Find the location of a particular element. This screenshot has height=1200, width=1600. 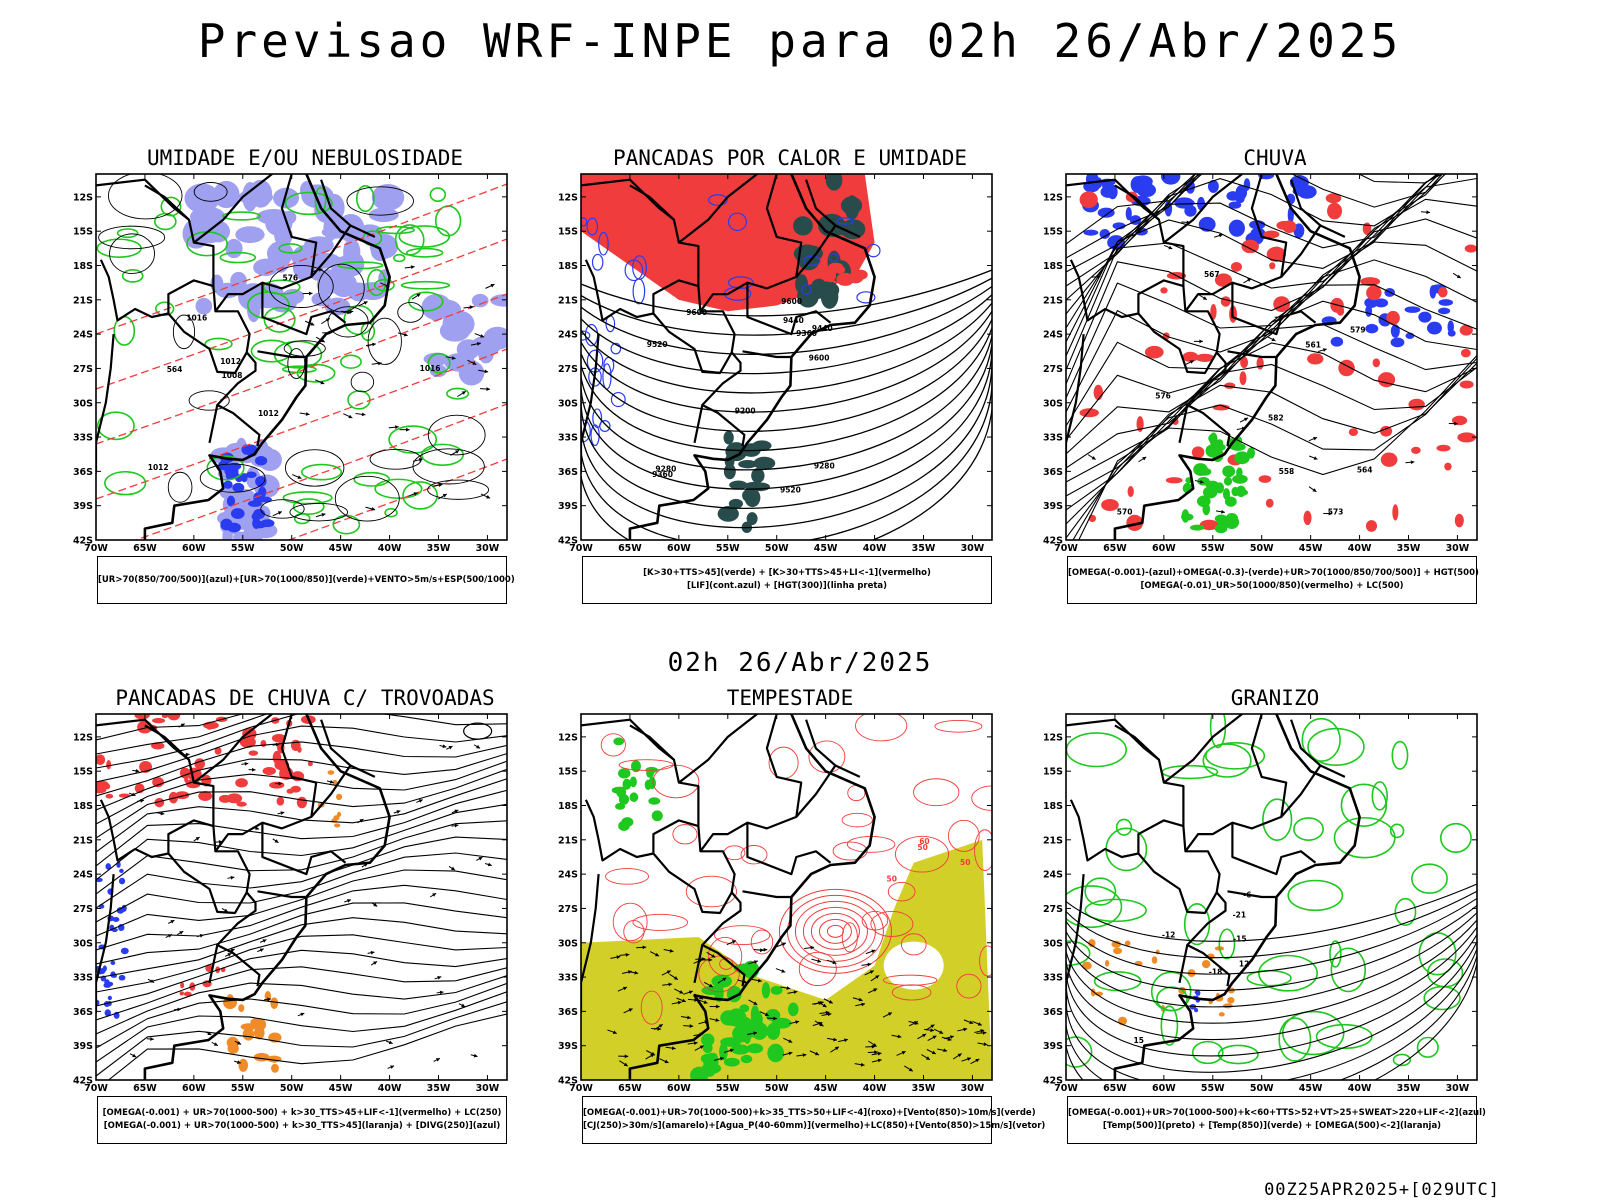

humidity-contour is located at coordinates (365, 198).